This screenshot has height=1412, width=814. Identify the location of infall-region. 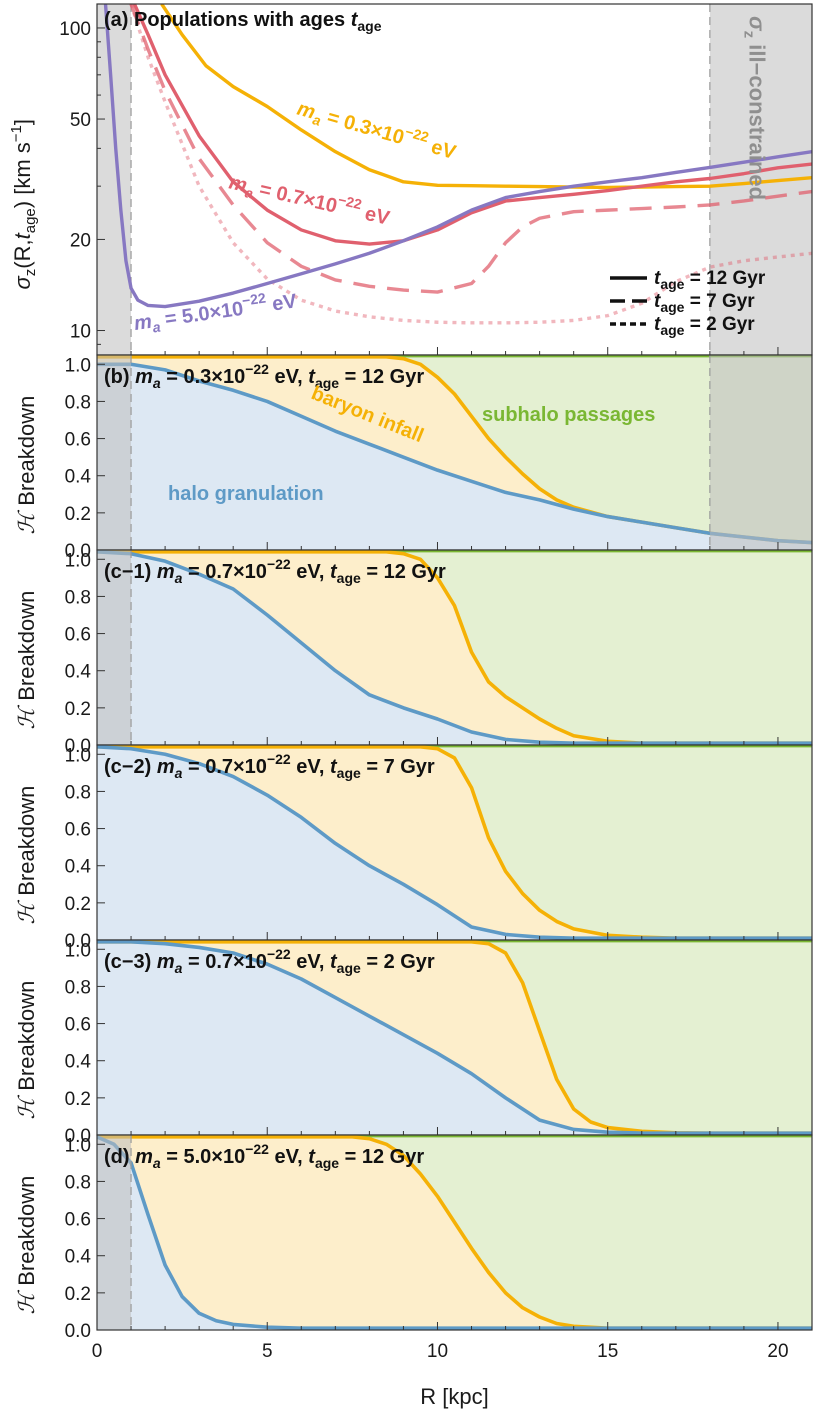
(454, 1233).